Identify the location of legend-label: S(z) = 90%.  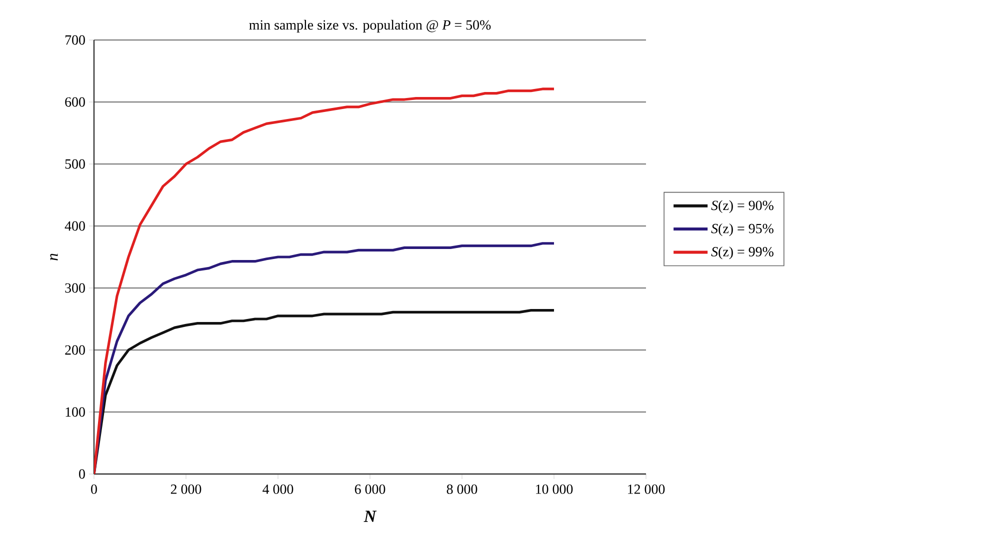
(742, 206).